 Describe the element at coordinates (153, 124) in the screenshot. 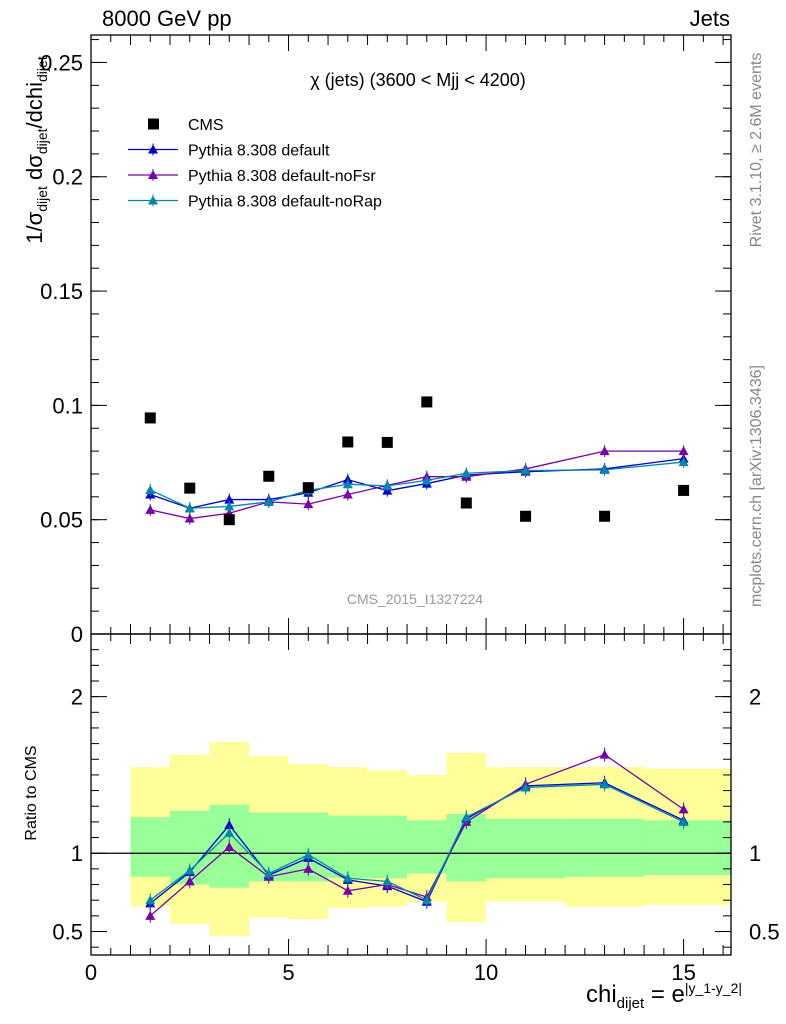

I see `legend-marker-square` at that location.